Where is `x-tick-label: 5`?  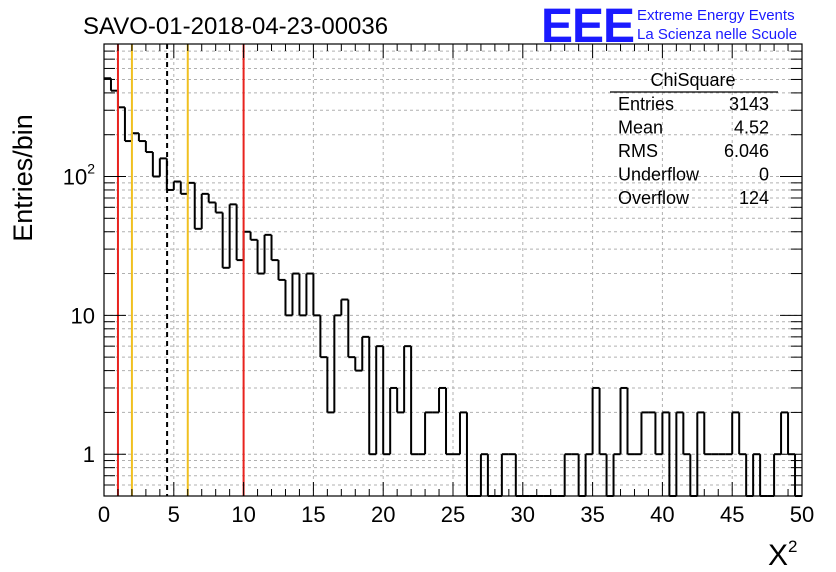
x-tick-label: 5 is located at coordinates (174, 514).